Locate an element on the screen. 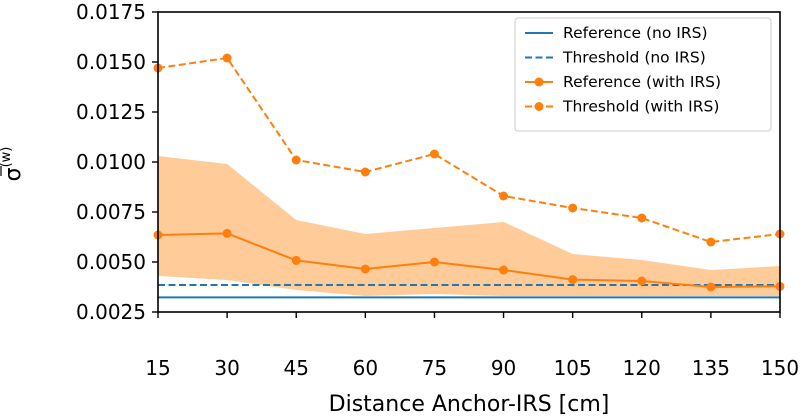 This screenshot has width=804, height=417. y-axis-label-sup: (w) is located at coordinates (7, 157).